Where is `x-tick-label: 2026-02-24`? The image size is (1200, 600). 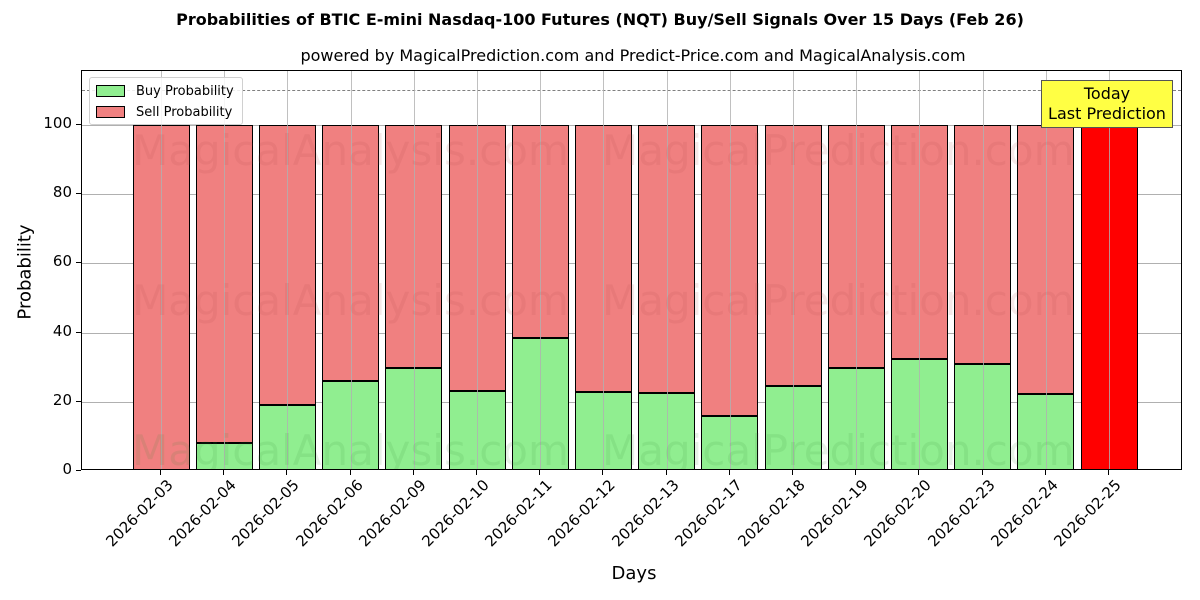 x-tick-label: 2026-02-24 is located at coordinates (1024, 513).